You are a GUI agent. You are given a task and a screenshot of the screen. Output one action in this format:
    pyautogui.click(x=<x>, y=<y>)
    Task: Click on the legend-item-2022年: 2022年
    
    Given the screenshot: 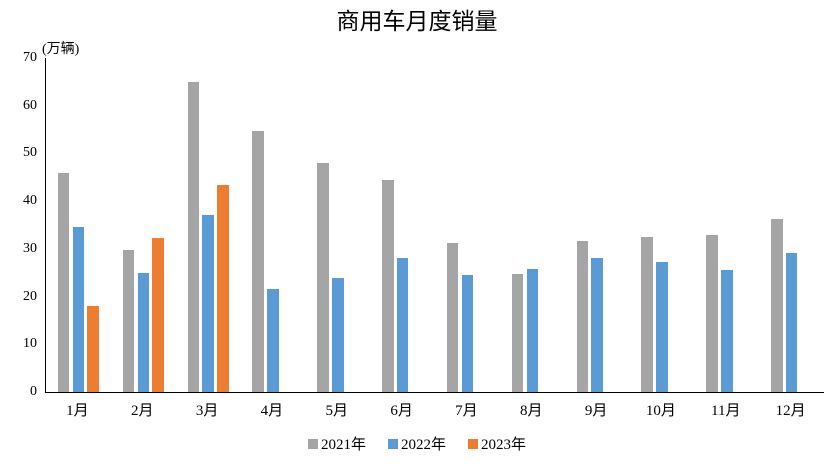 What is the action you would take?
    pyautogui.click(x=416, y=443)
    